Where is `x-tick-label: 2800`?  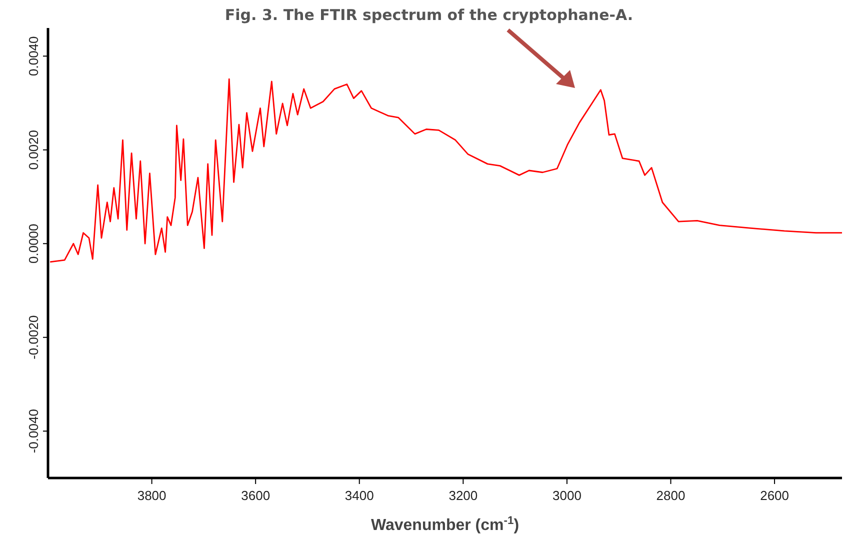 x-tick-label: 2800 is located at coordinates (671, 495).